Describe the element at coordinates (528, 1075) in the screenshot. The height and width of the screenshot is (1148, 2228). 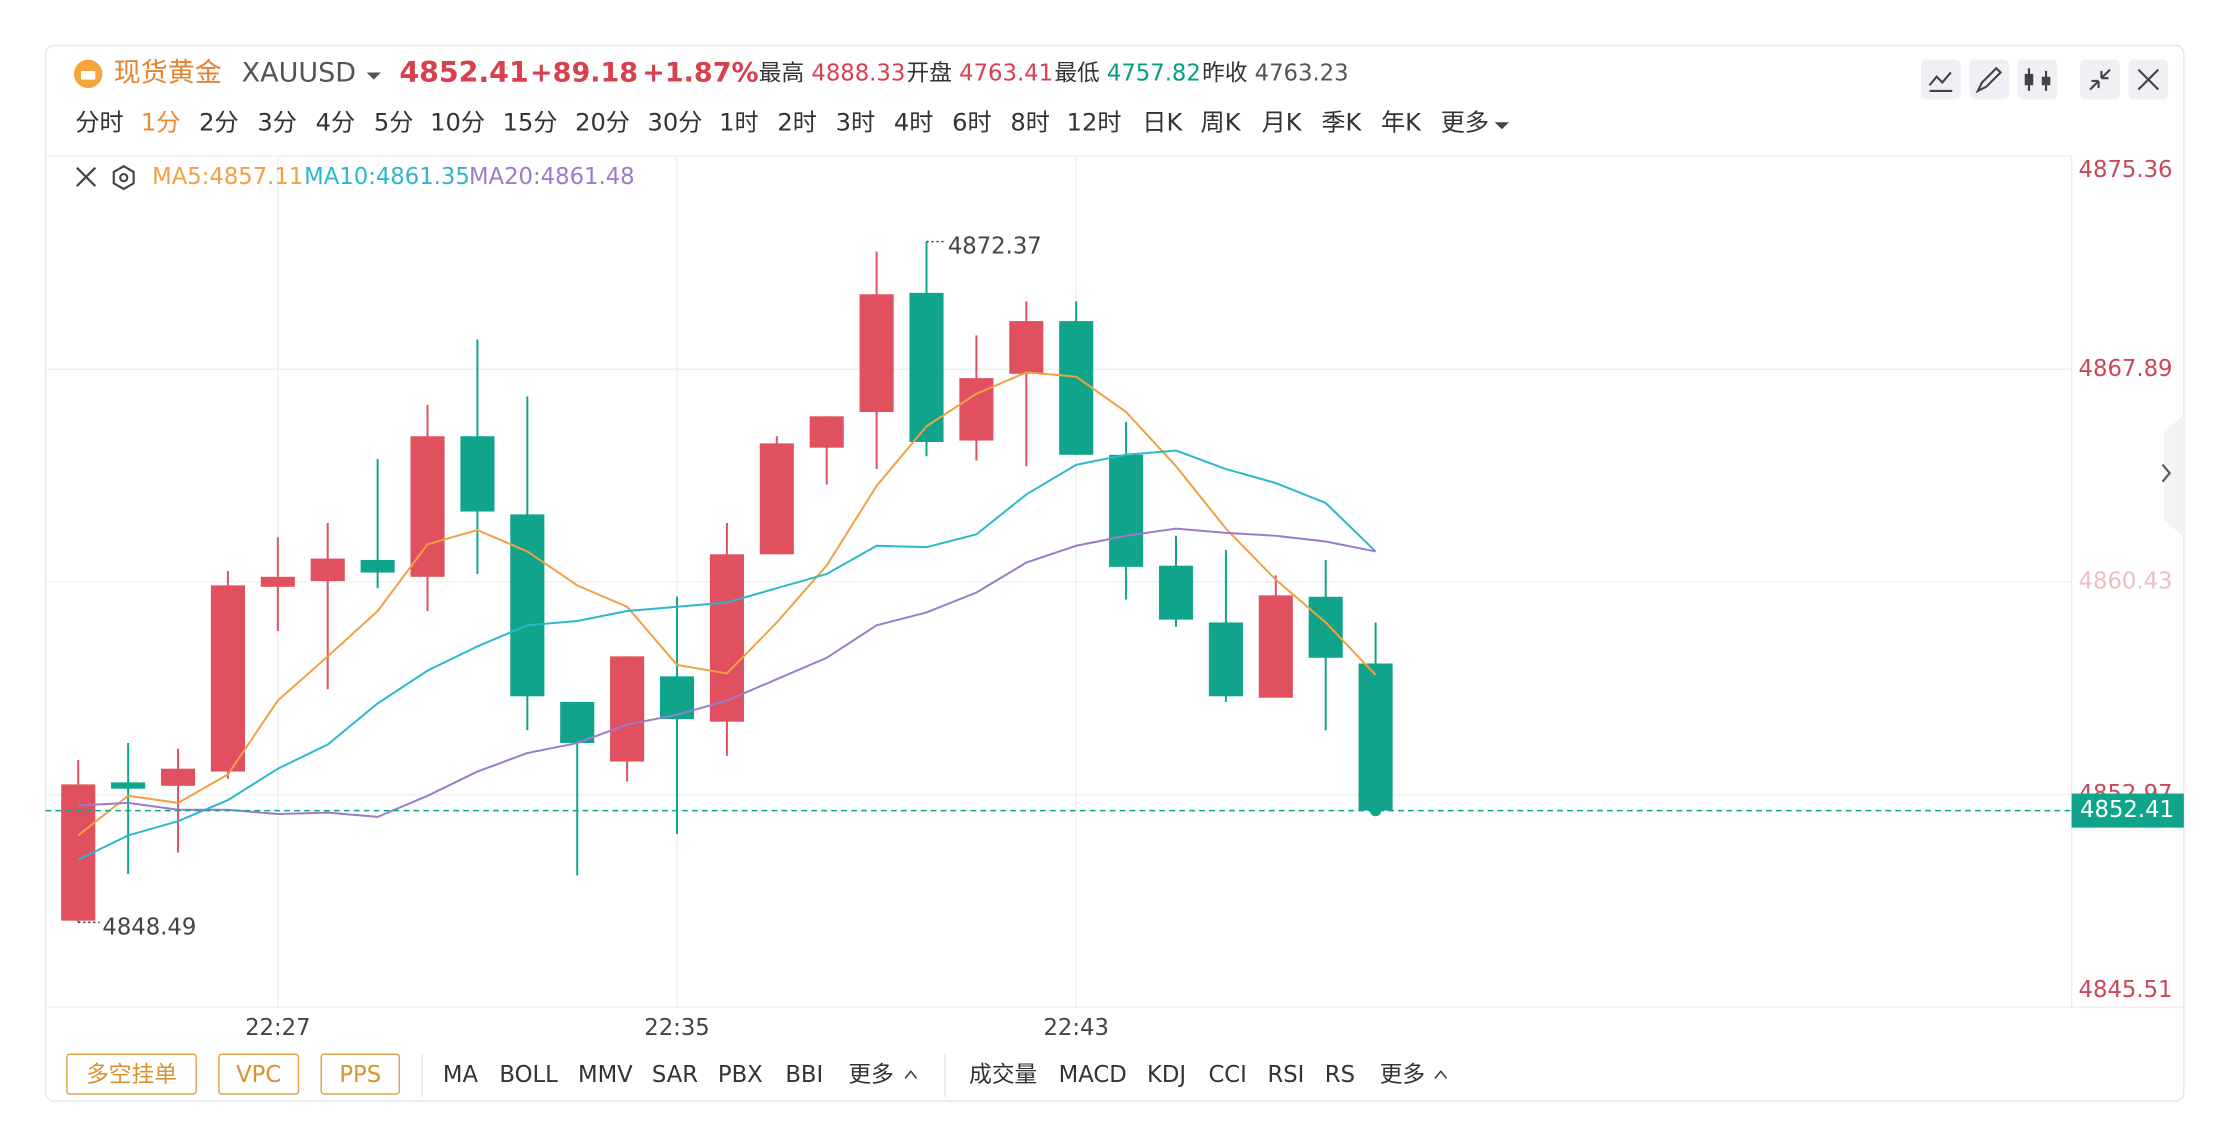
I see `main-indicator: BOLL` at that location.